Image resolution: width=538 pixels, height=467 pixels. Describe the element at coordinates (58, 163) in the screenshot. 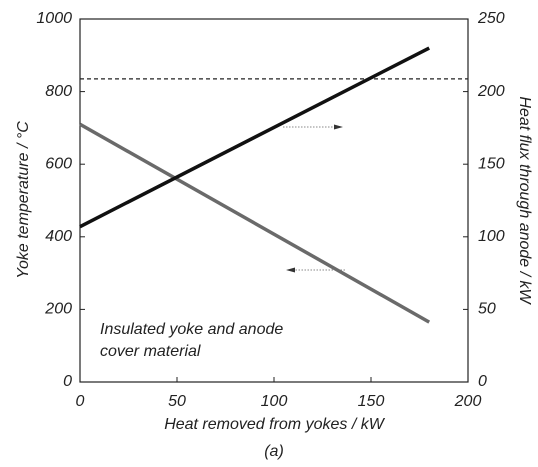

I see `y-tick-label: 600` at that location.